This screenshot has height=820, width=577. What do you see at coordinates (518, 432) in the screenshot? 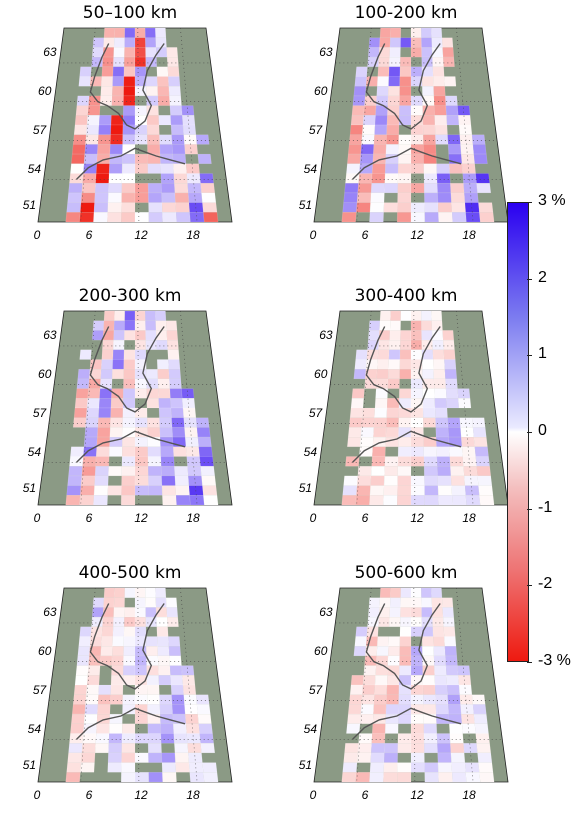
I see `colorbar` at bounding box center [518, 432].